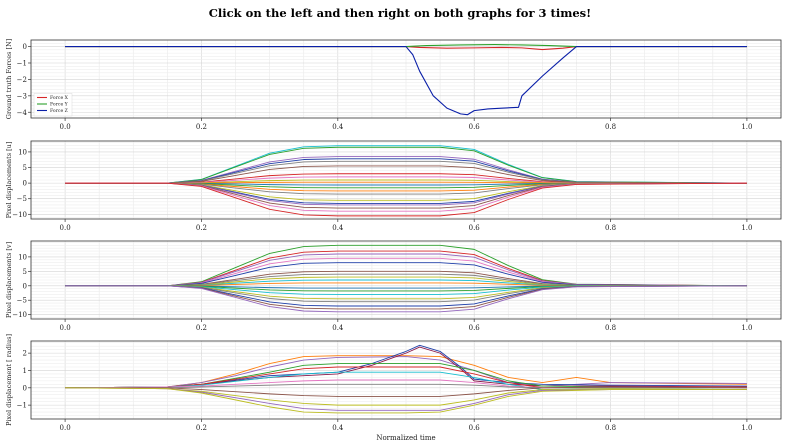 This screenshot has height=443, width=800. I want to click on x-axis-label: Normalized time, so click(405, 438).